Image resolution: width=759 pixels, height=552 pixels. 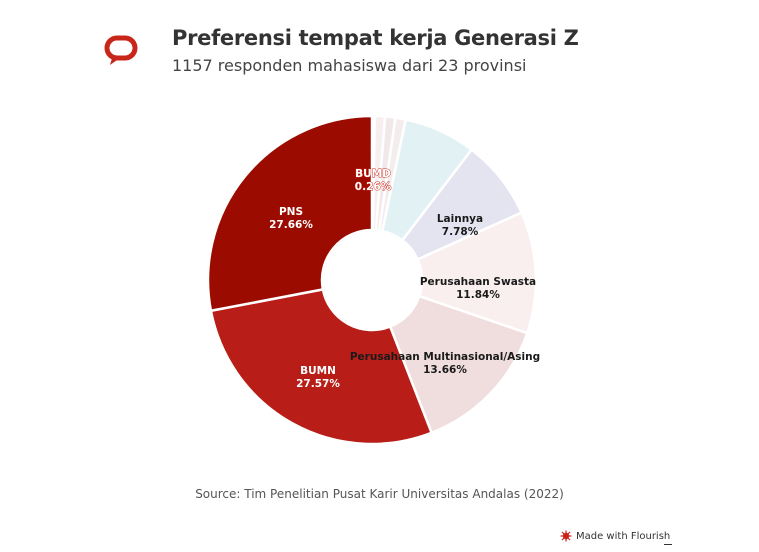 I want to click on donut-slice-perusahaan-swasta, so click(x=476, y=272).